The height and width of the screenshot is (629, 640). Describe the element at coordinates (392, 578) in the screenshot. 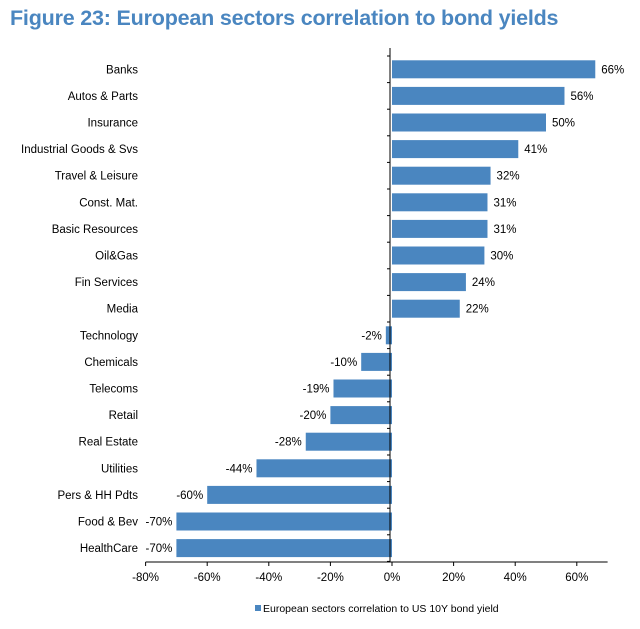

I see `x-tick-label: 0%` at that location.